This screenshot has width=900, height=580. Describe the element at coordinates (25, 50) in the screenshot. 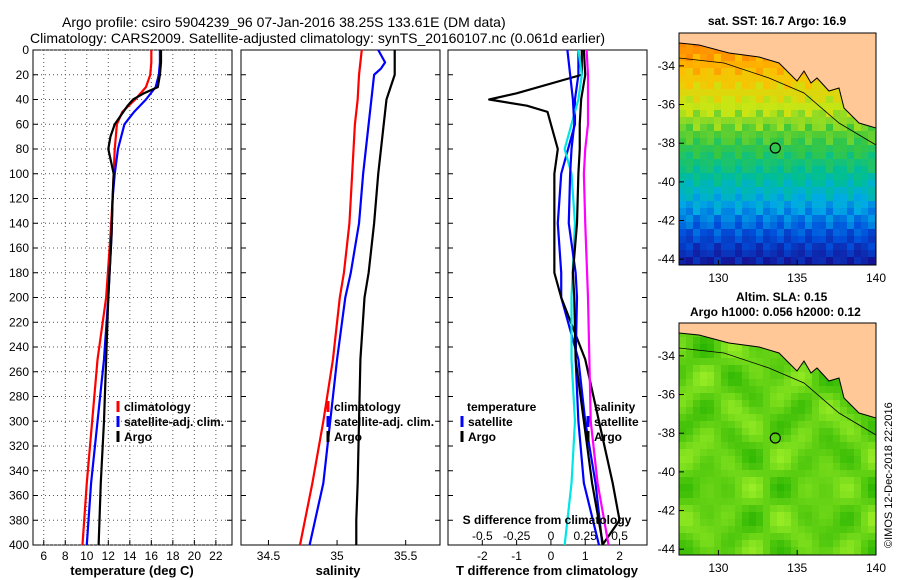

I see `y-tick-label: 0` at that location.